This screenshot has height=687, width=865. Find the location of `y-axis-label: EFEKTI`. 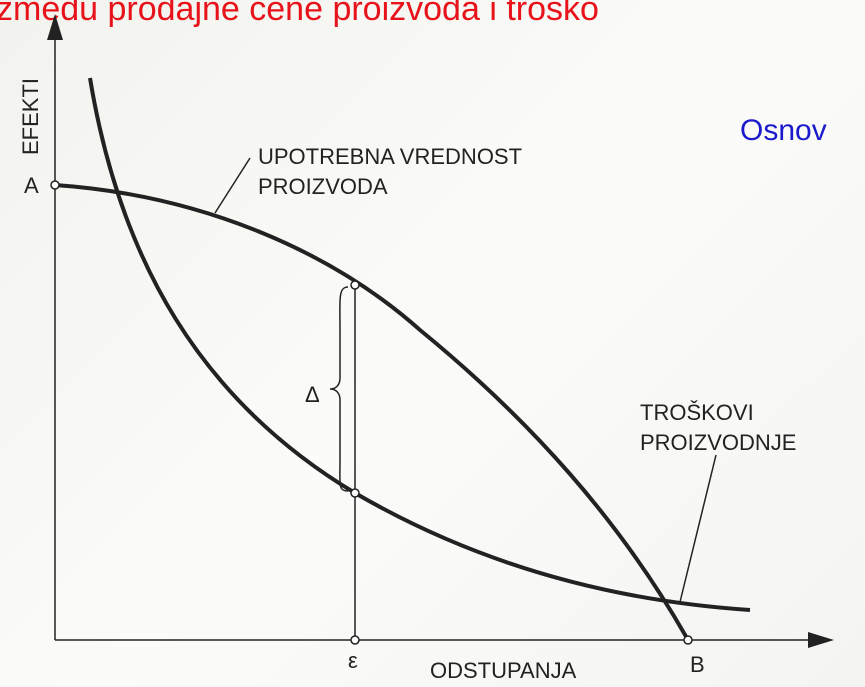

y-axis-label: EFEKTI is located at coordinates (30, 116).